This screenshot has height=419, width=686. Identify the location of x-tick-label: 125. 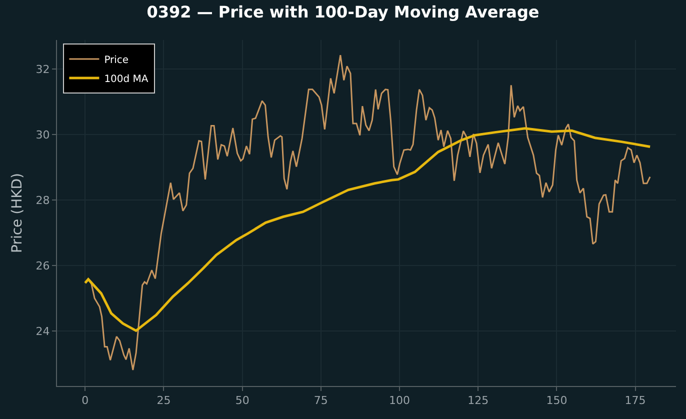
(478, 401).